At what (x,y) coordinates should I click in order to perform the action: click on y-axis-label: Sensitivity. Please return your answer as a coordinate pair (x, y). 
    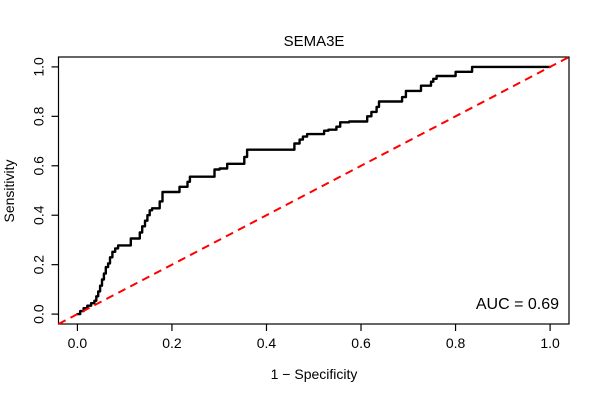
    Looking at the image, I should click on (9, 190).